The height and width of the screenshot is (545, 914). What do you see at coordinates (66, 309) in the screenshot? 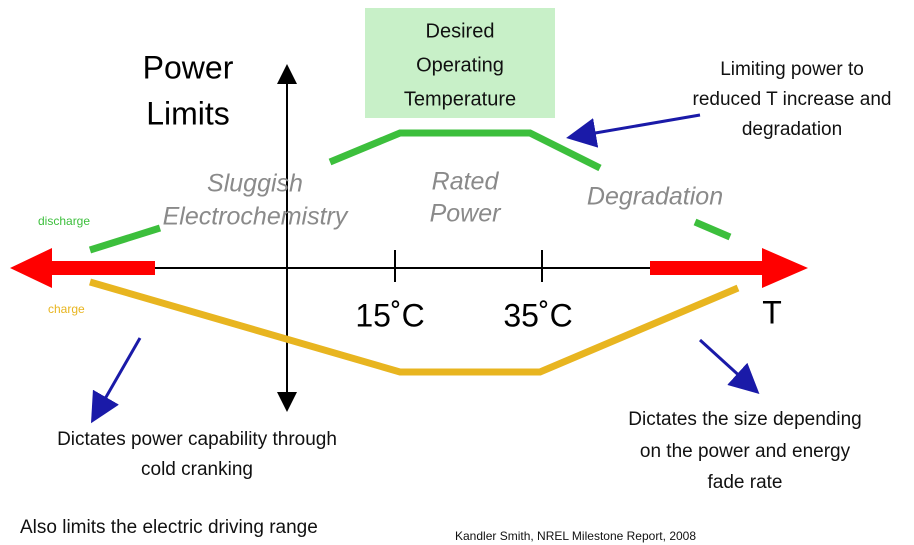
I see `legend-charge: charge` at bounding box center [66, 309].